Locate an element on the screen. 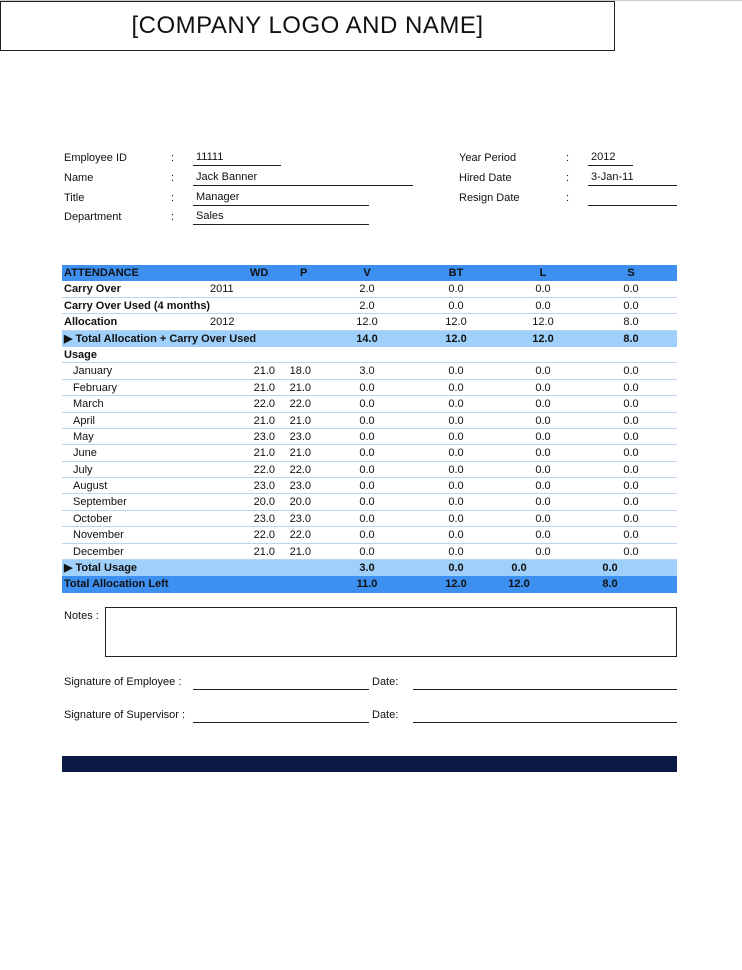 The image size is (742, 970). table-row: January 21.0 18.0 3.0 0.0 0.0 0.0 is located at coordinates (369, 371).